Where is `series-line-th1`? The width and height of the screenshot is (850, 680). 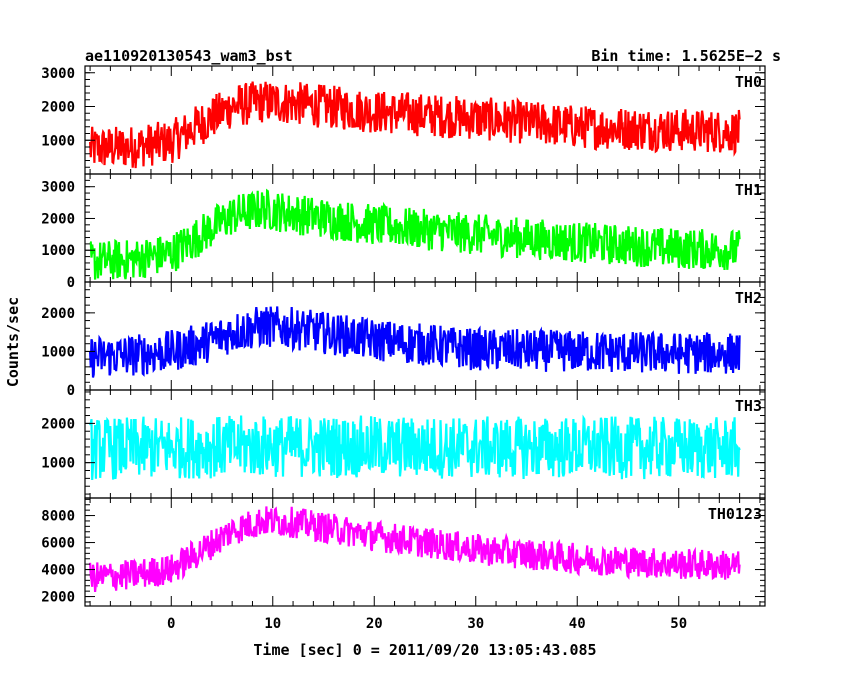 series-line-th1 is located at coordinates (415, 234).